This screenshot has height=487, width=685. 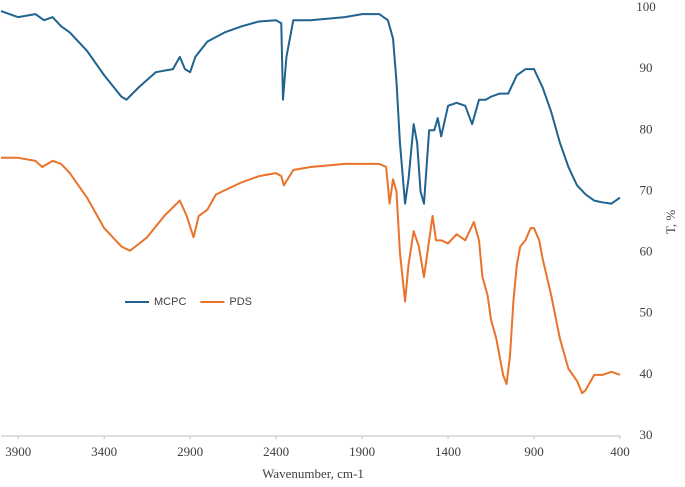 What do you see at coordinates (646, 128) in the screenshot?
I see `y-tick-label: 80` at bounding box center [646, 128].